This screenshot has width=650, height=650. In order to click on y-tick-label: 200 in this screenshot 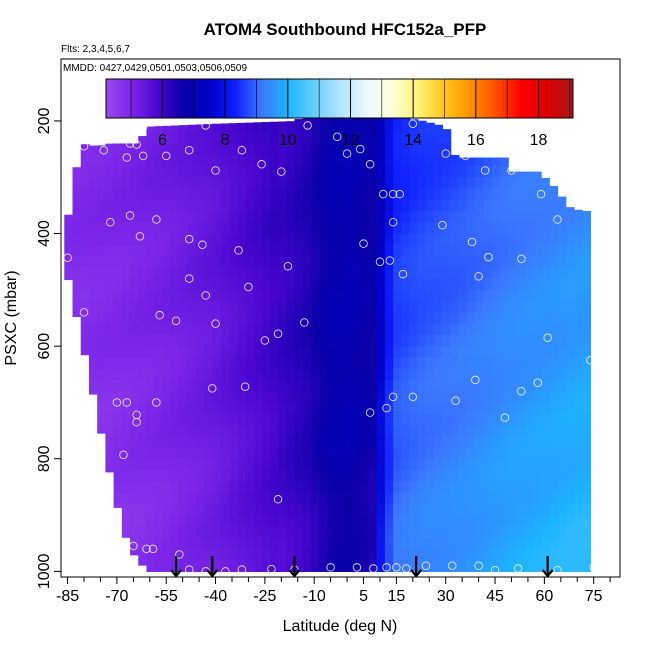, I will do `click(44, 120)`.